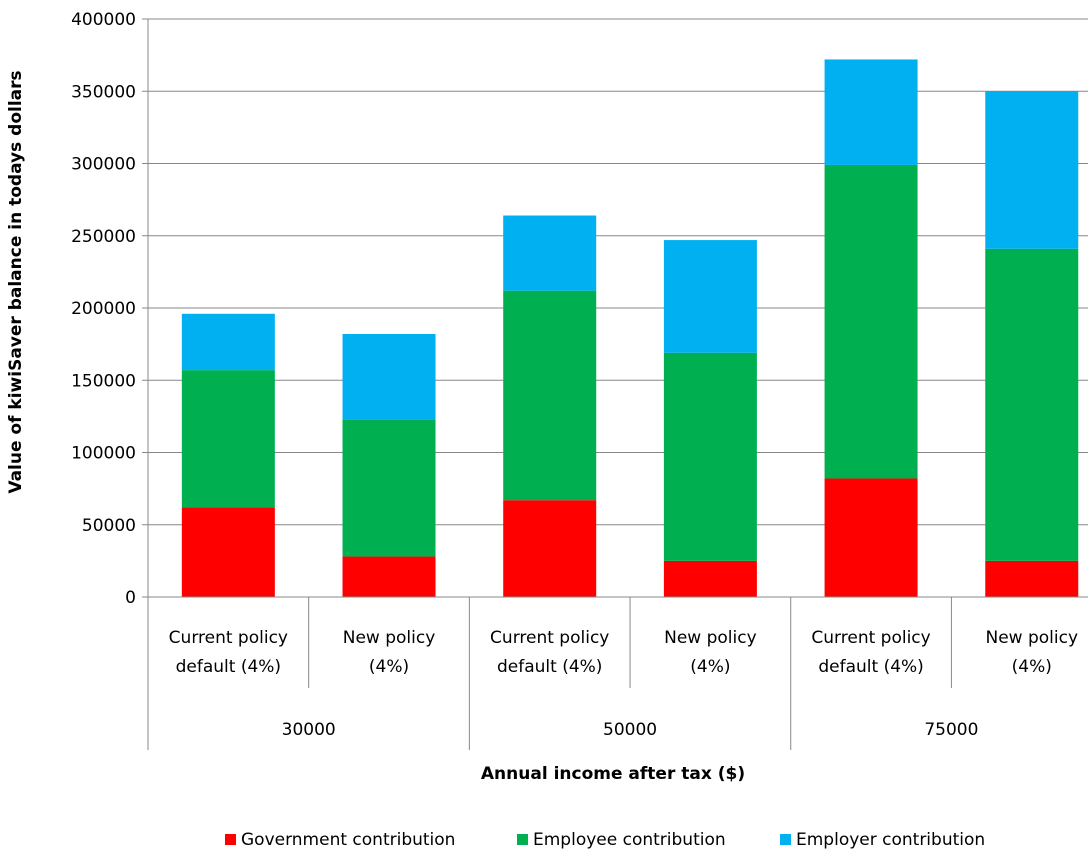 This screenshot has width=1088, height=859. I want to click on y-tick-label: 250000, so click(103, 237).